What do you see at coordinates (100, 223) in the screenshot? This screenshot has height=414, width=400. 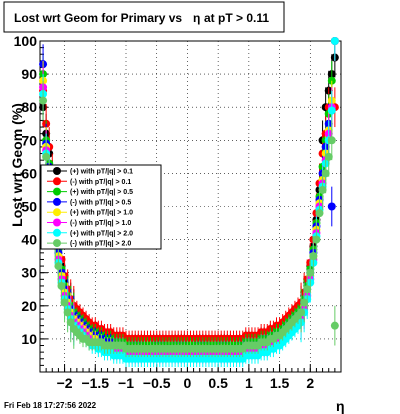 I see `legend-label: (-) with pT/|q| > 1.0` at bounding box center [100, 223].